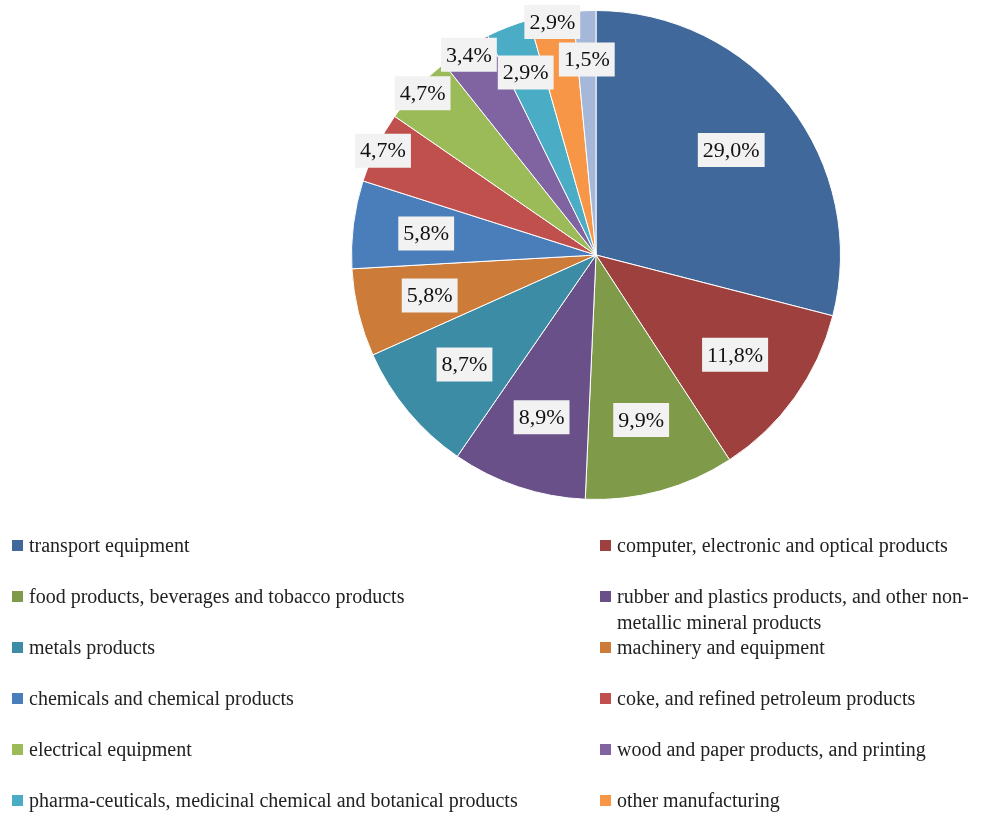  Describe the element at coordinates (92, 647) in the screenshot. I see `legend-label: metals products` at that location.